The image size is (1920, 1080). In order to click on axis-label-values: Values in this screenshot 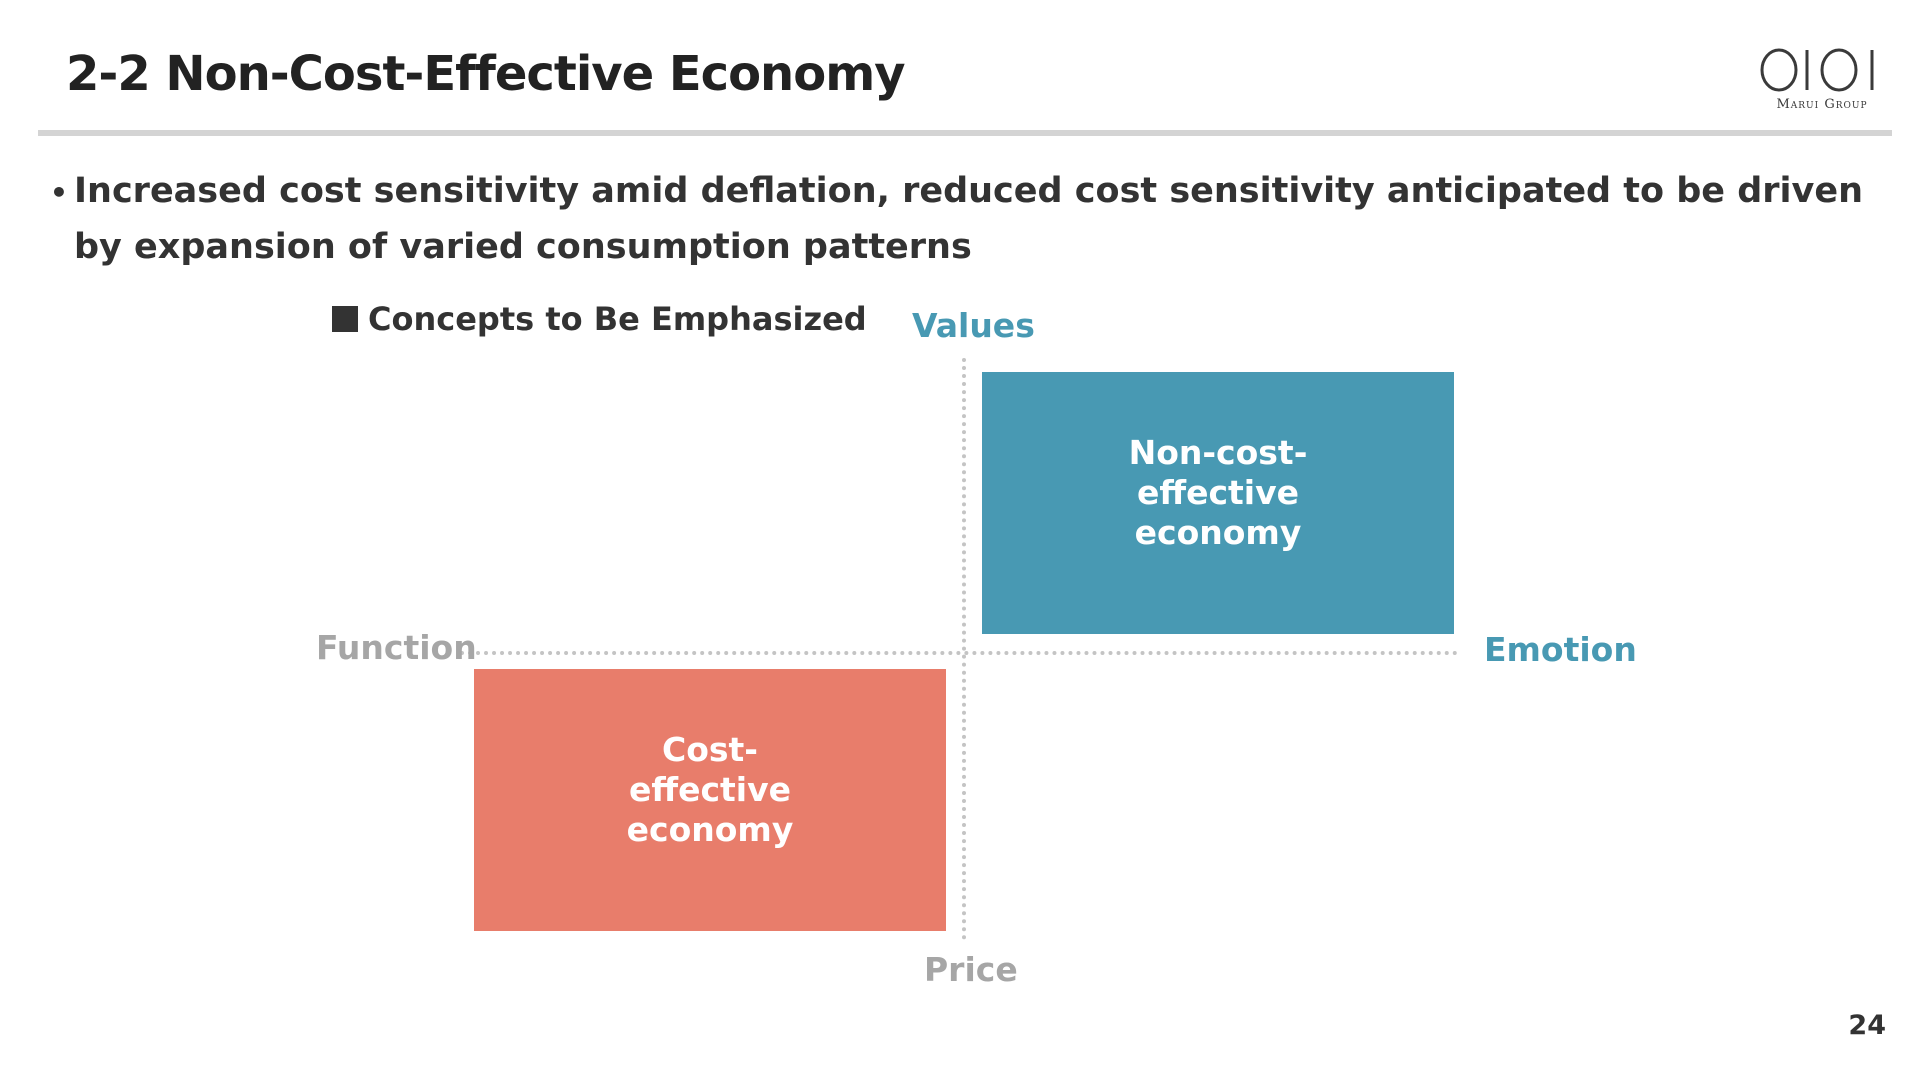, I will do `click(973, 325)`.